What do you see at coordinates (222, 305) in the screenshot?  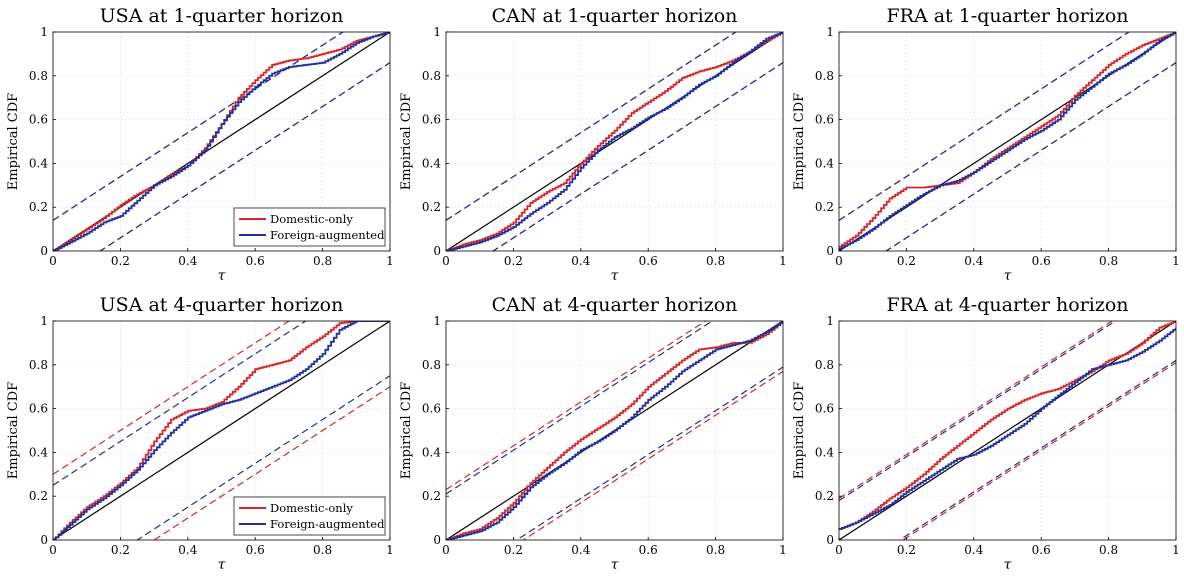 I see `chart-title: USA at 4-quarter horizon` at bounding box center [222, 305].